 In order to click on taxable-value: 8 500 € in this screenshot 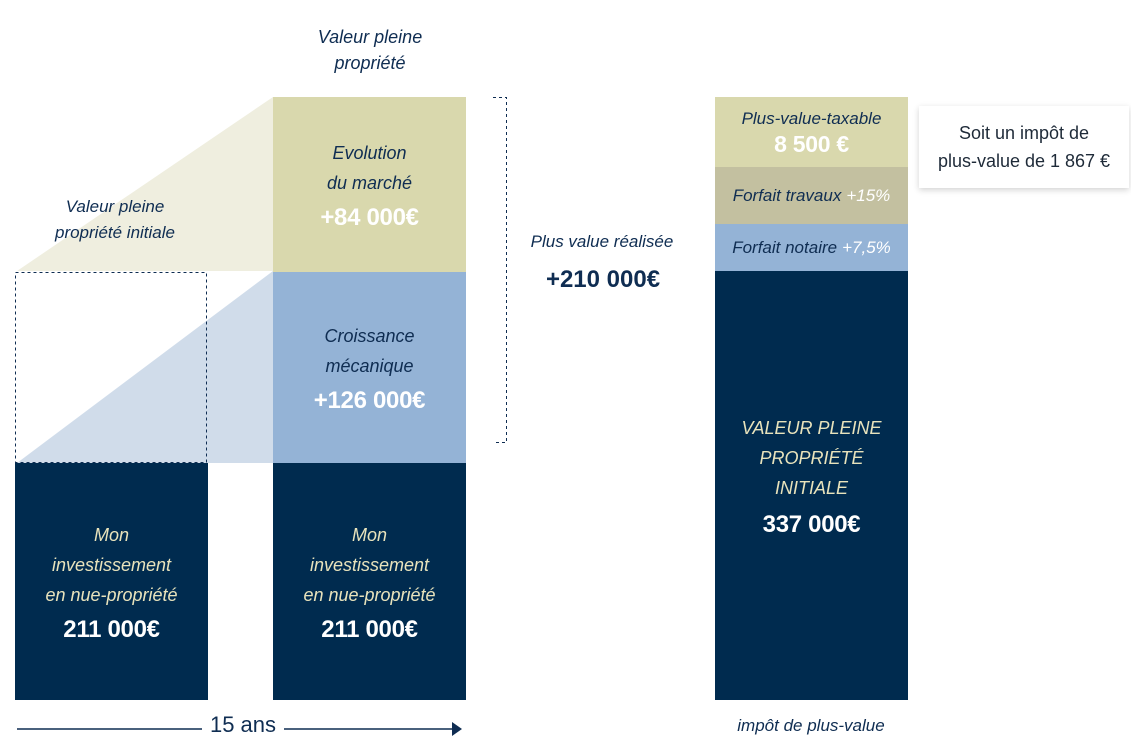, I will do `click(811, 143)`.